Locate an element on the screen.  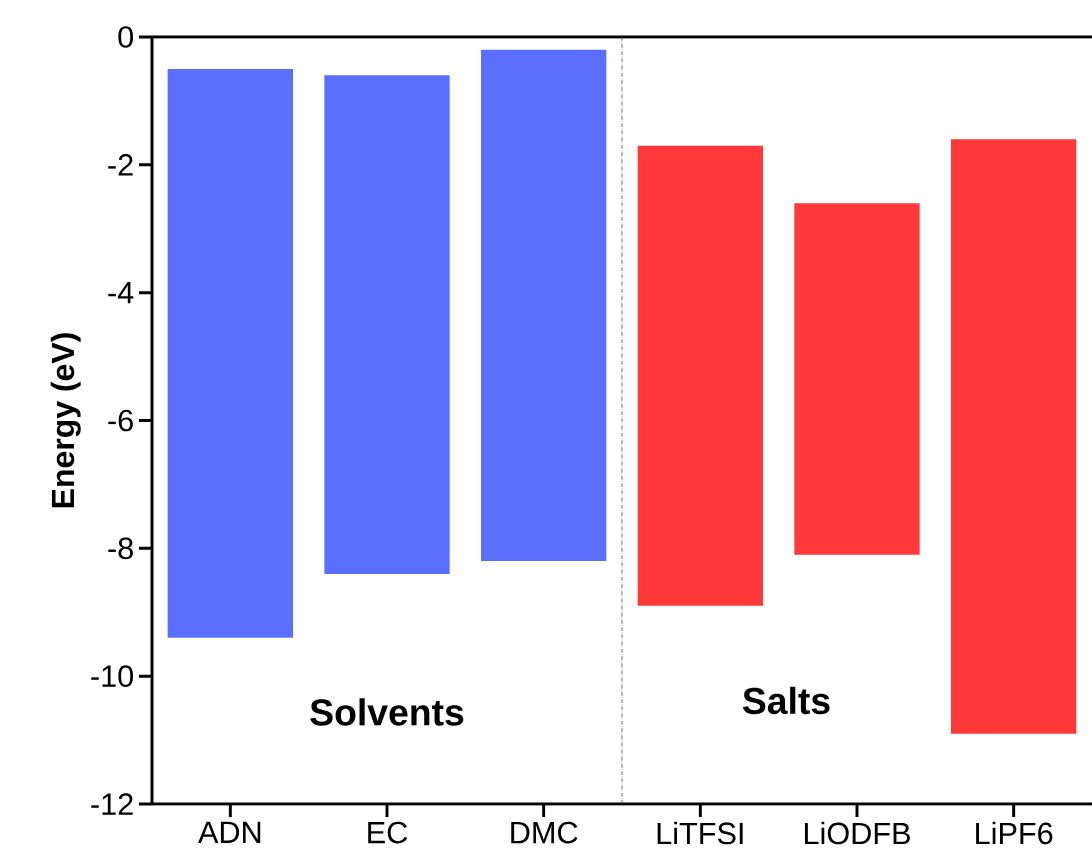
x-tick-label: LiPF6 is located at coordinates (1014, 833).